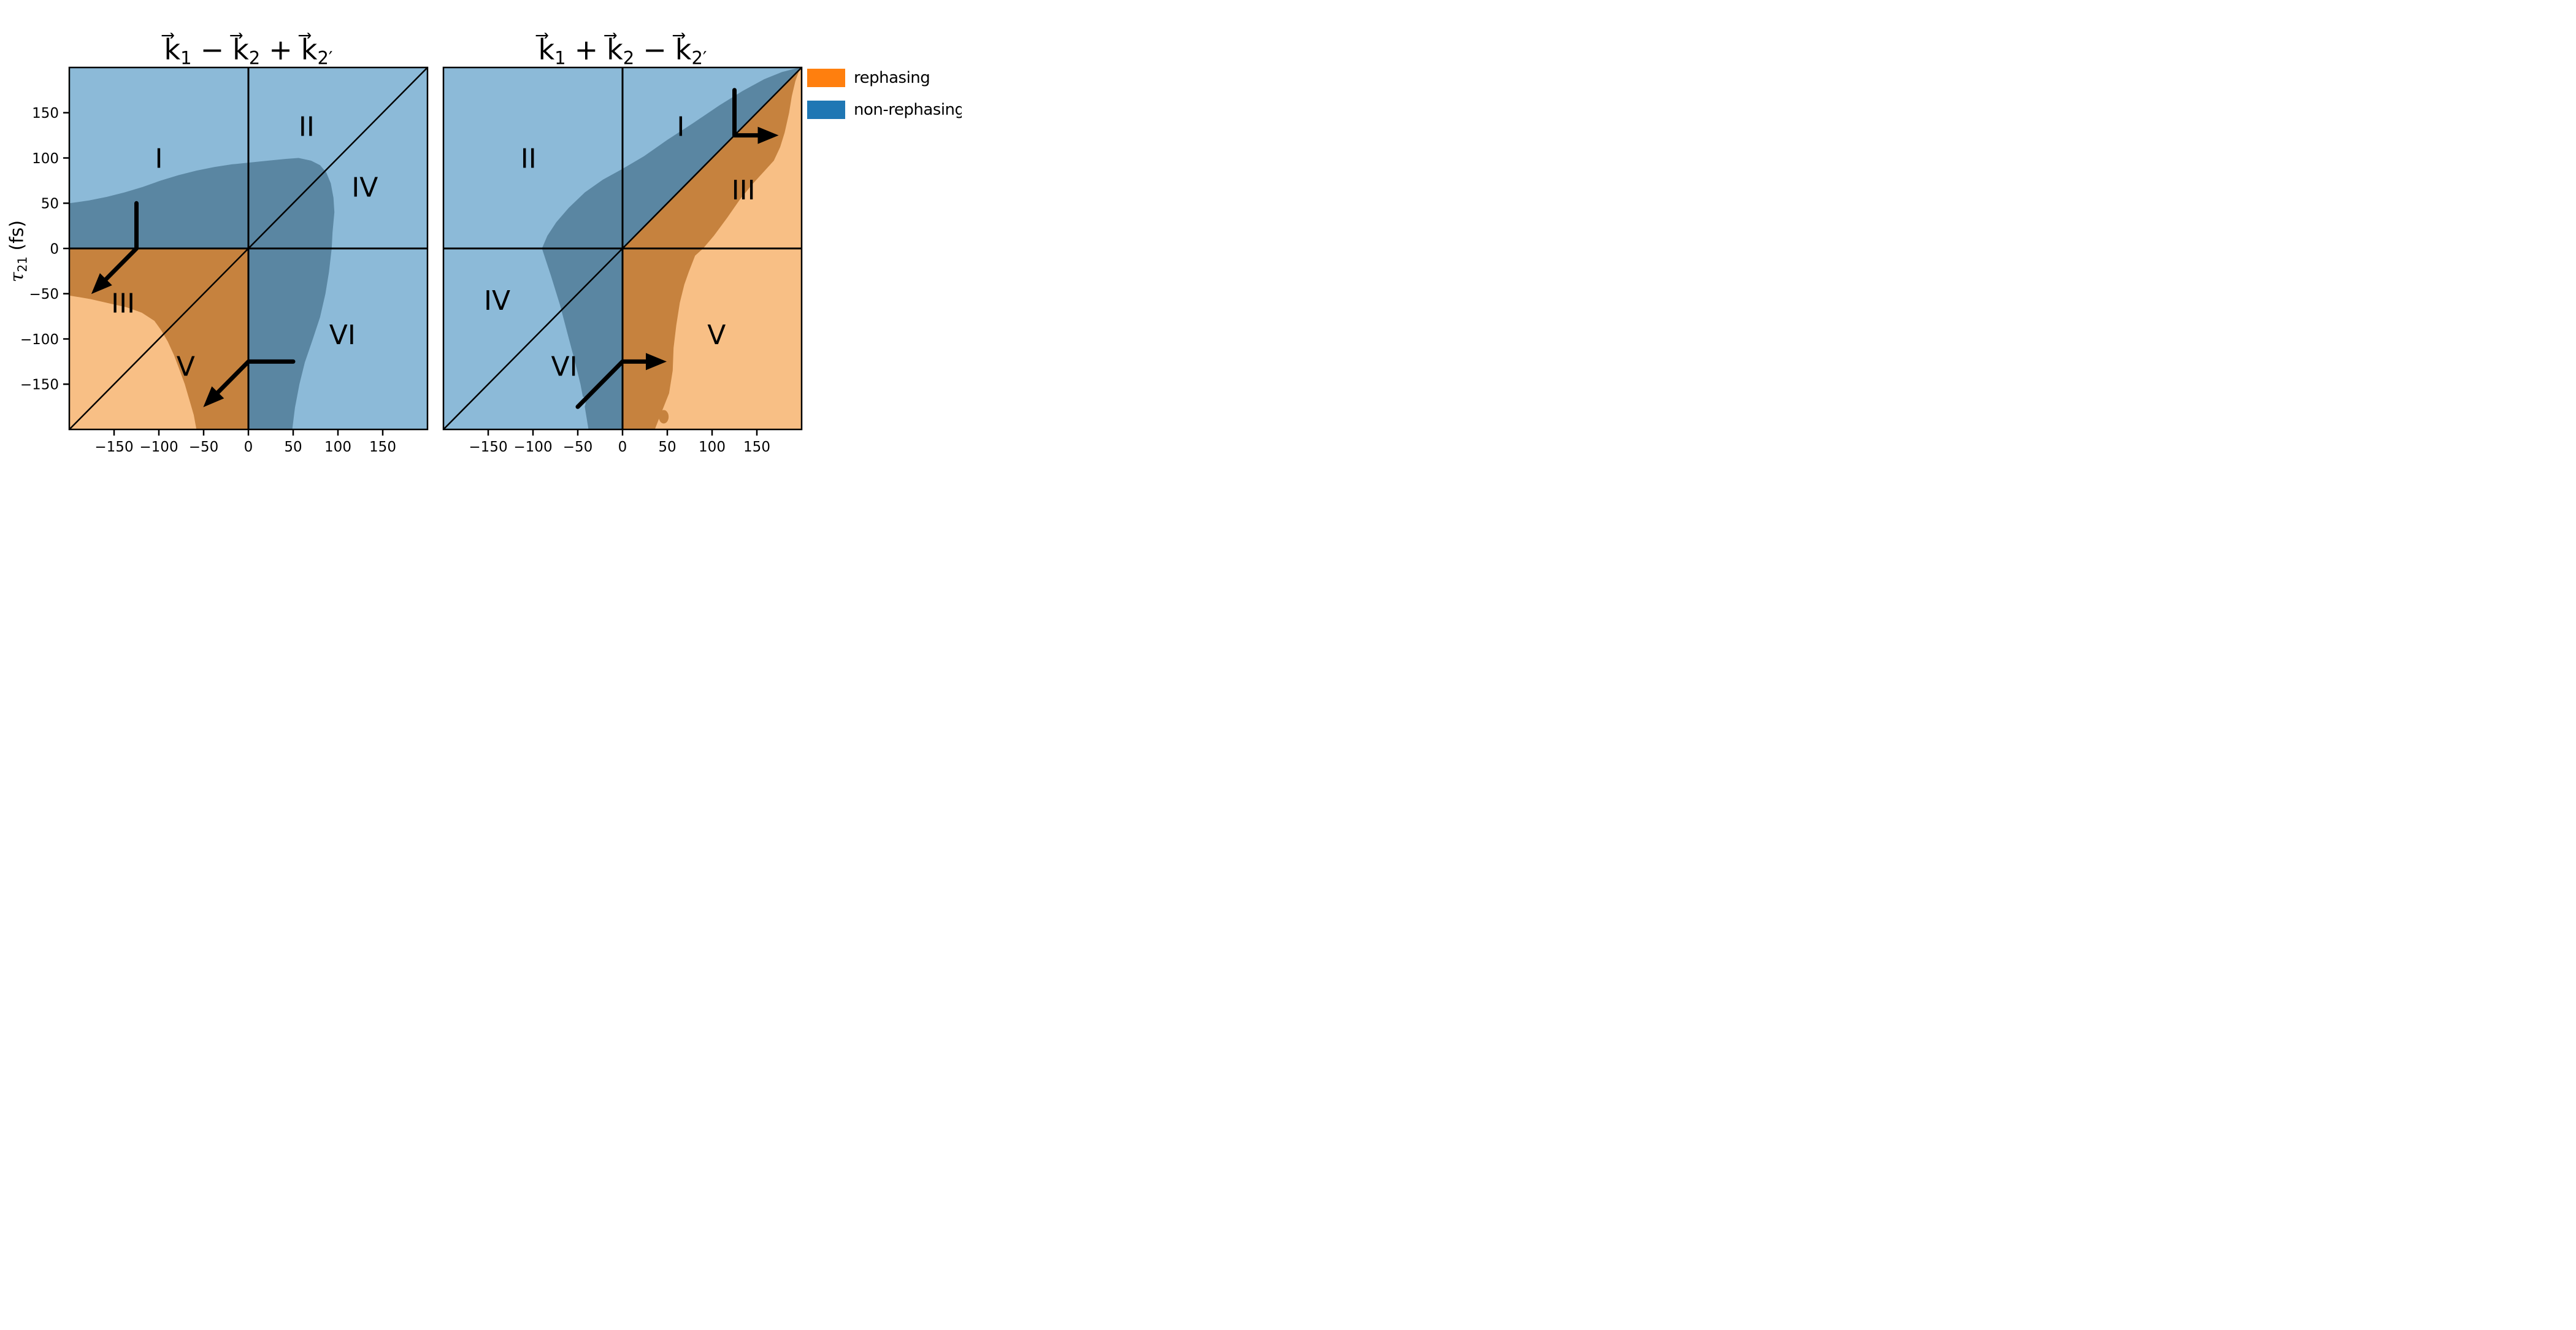 The height and width of the screenshot is (1330, 2576). What do you see at coordinates (39, 385) in the screenshot?
I see `y-tick-label: −150` at bounding box center [39, 385].